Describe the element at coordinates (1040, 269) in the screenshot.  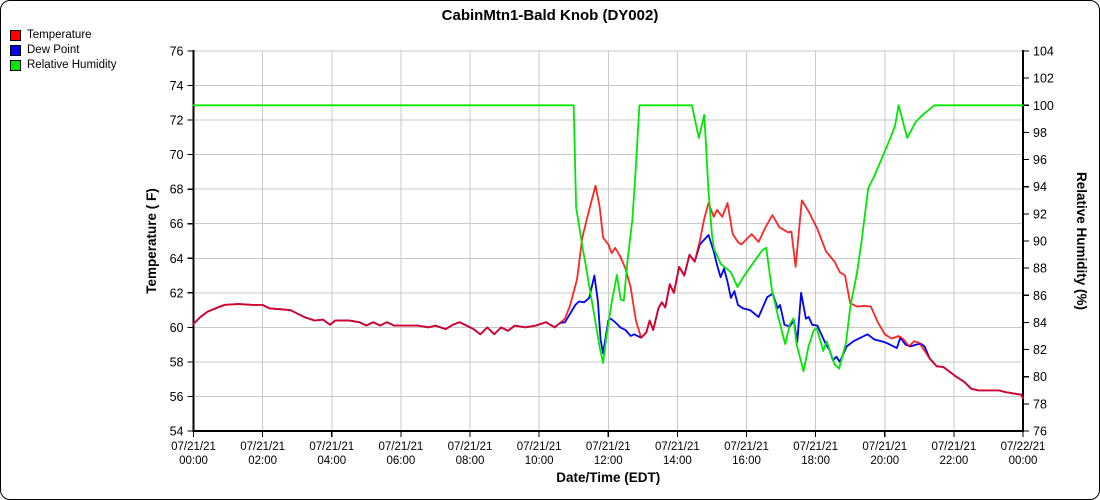
I see `y-right-tick-label: 88` at that location.